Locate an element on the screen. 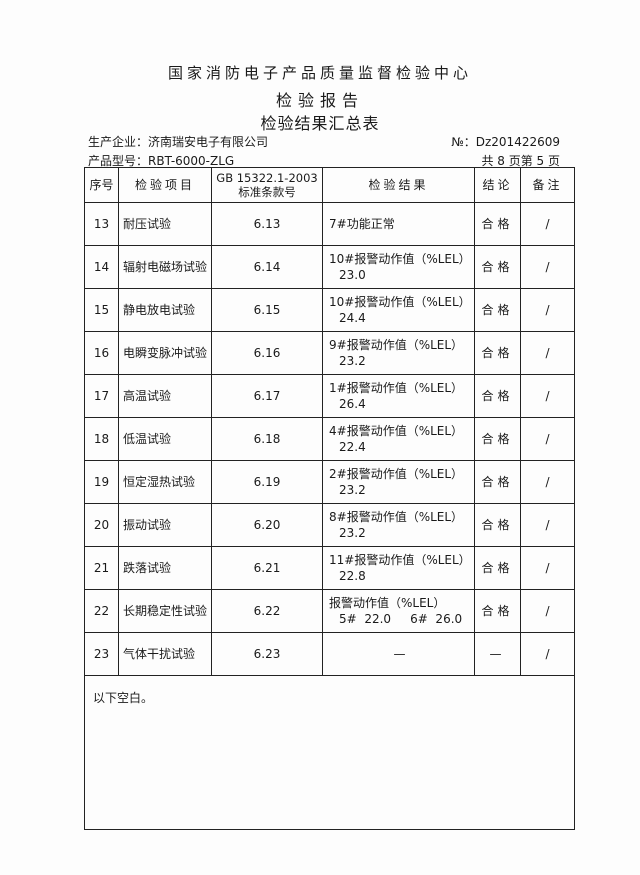  row-result: 7#功能正常 is located at coordinates (398, 224).